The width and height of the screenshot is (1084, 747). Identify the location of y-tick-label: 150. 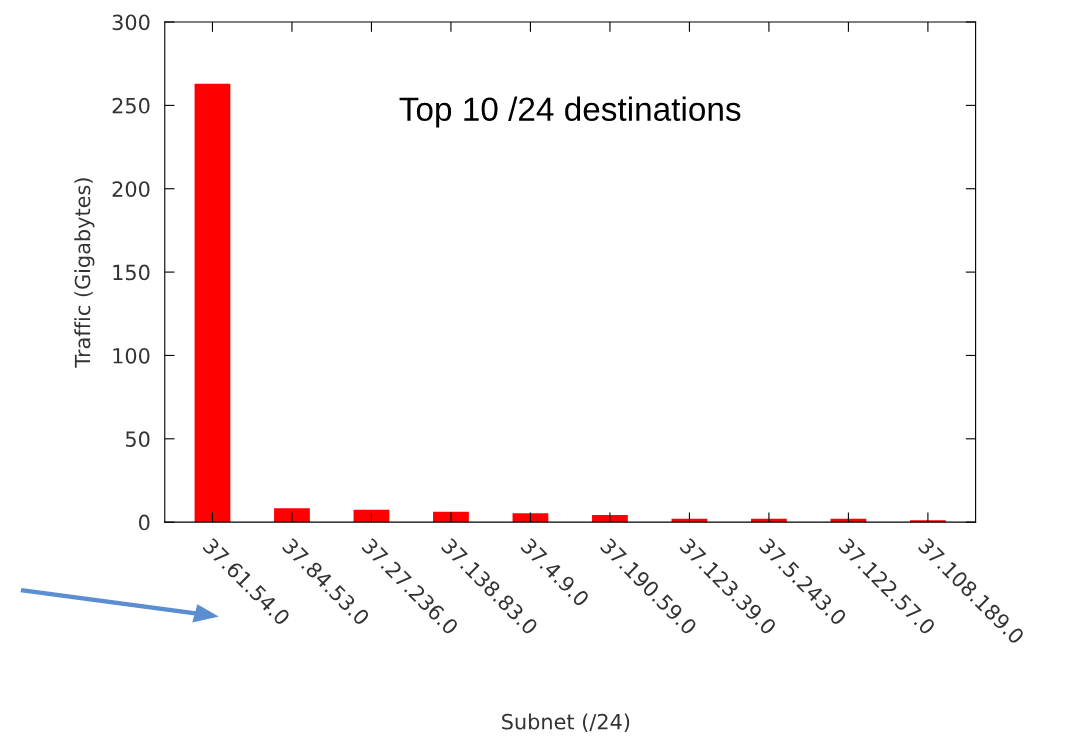
(131, 272).